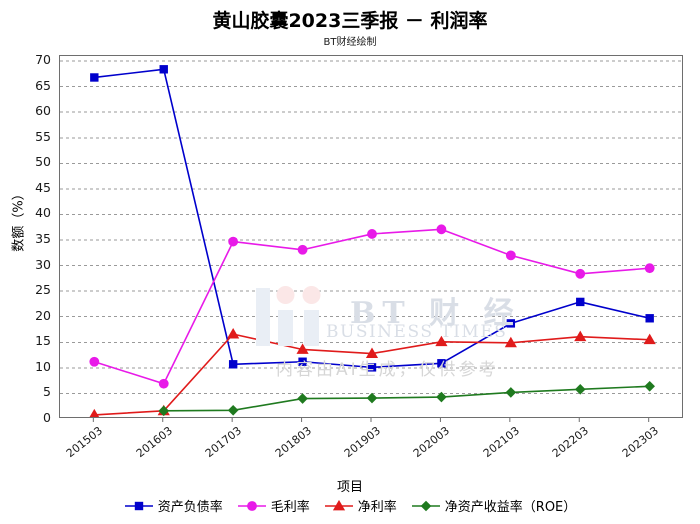  I want to click on x-axis-tick: 201803, so click(293, 442).